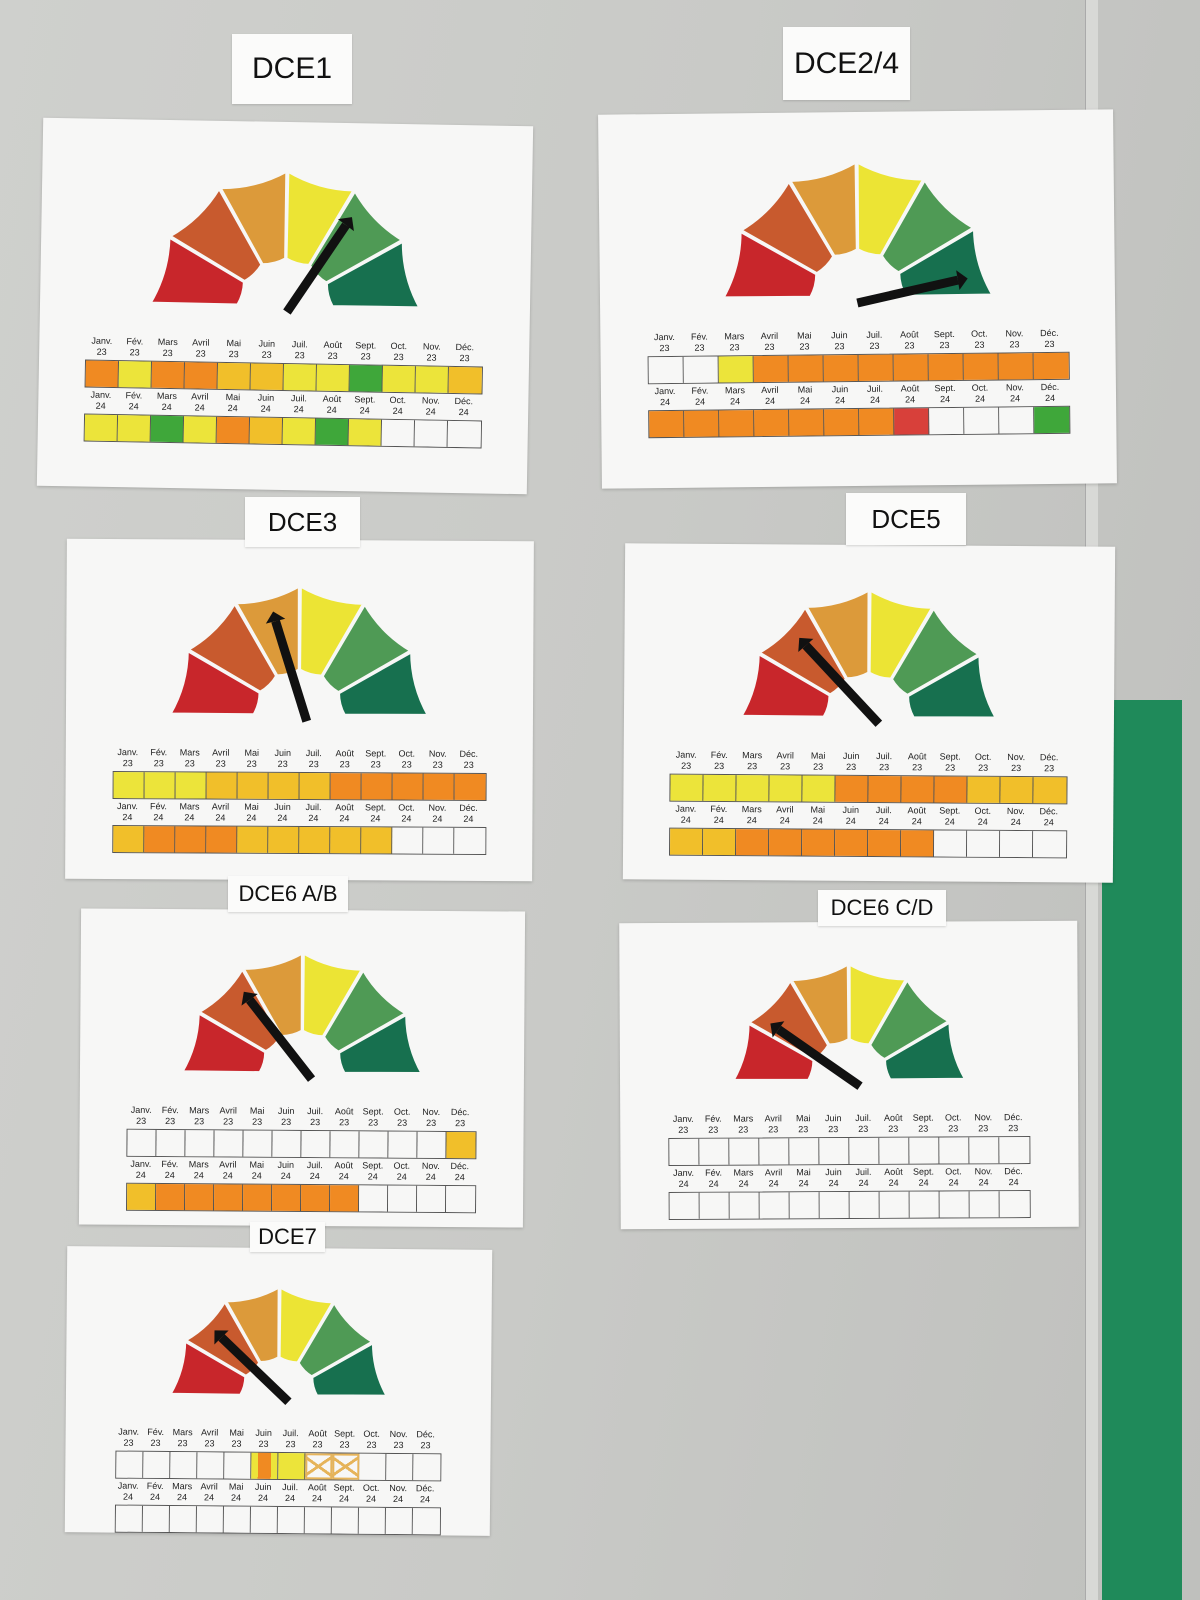 The height and width of the screenshot is (1600, 1200). I want to click on month-label: Fév. 23, so click(699, 342).